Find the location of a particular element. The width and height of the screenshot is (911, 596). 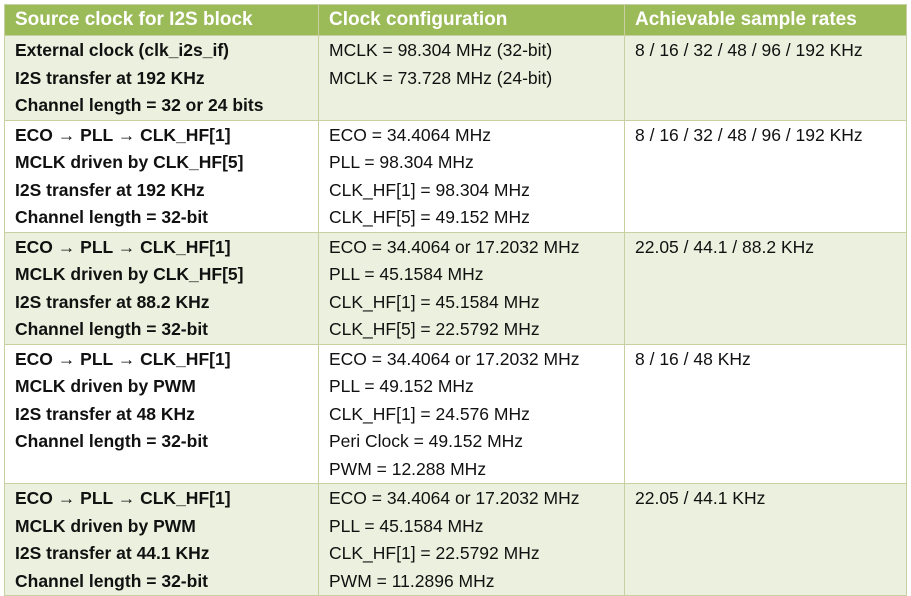

sample-rates-value: 8 / 16 / 48 KHz is located at coordinates (693, 358).